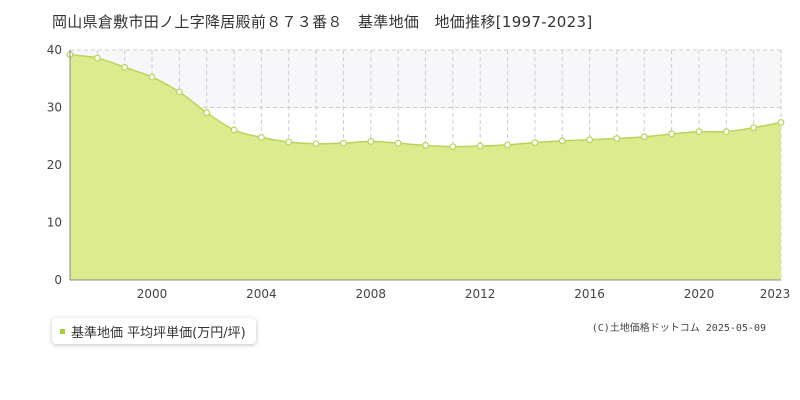 The height and width of the screenshot is (400, 800). I want to click on x-tick-labels: 2000 2004 2008 2012 2016 2020 2023, so click(464, 294).